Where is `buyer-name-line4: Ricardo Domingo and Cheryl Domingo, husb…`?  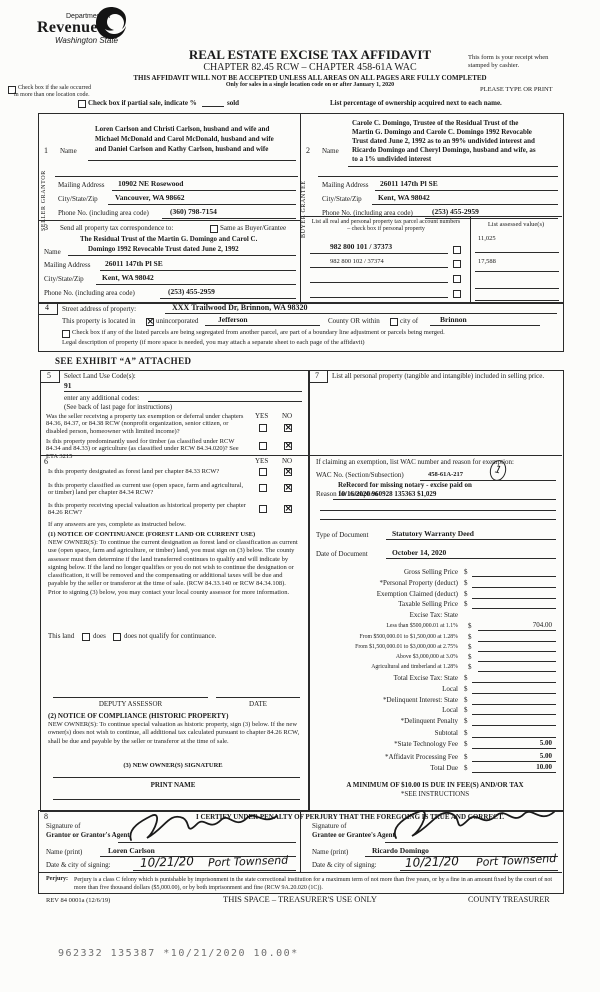 buyer-name-line4: Ricardo Domingo and Cheryl Domingo, husb… is located at coordinates (444, 150).